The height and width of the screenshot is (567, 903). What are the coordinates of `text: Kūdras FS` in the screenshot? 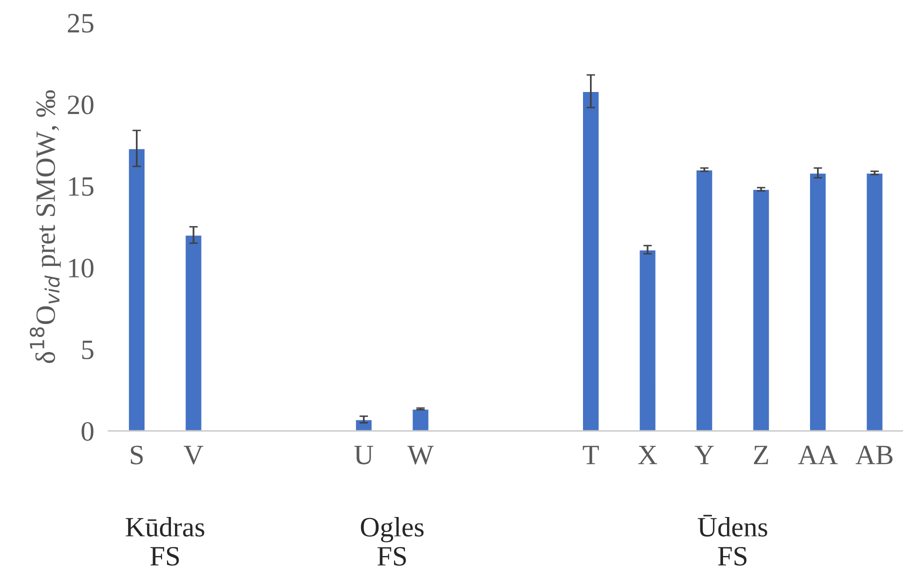 It's located at (165, 541).